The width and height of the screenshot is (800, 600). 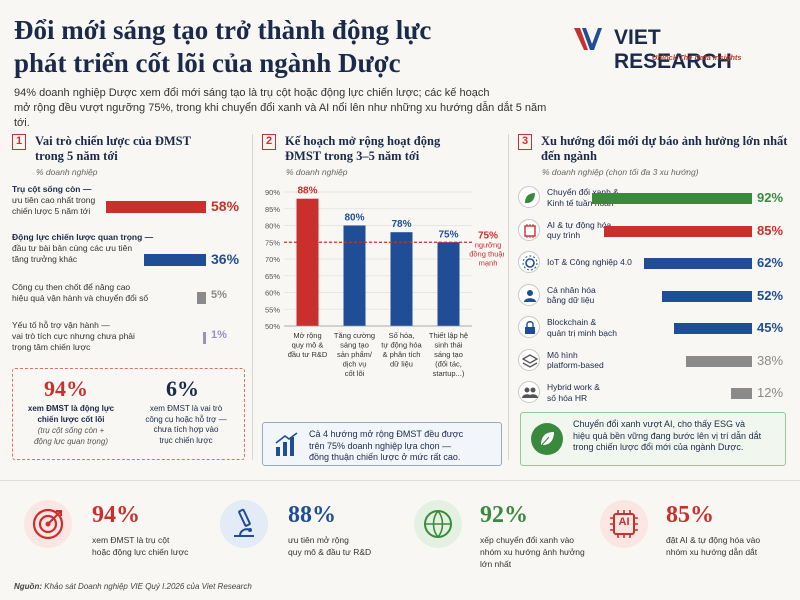 I want to click on section3-number: 3, so click(x=525, y=142).